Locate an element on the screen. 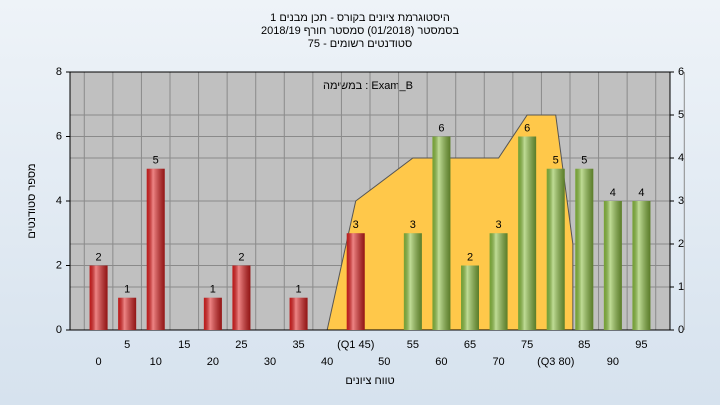  y2-tick-label: 6 is located at coordinates (681, 72).